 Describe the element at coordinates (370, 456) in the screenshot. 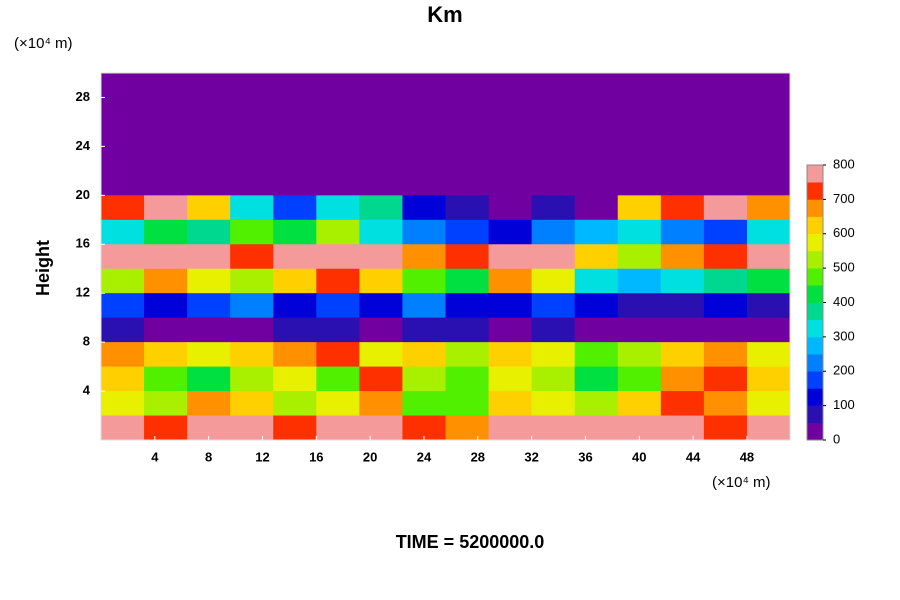

I see `x-tick-label: 20` at that location.